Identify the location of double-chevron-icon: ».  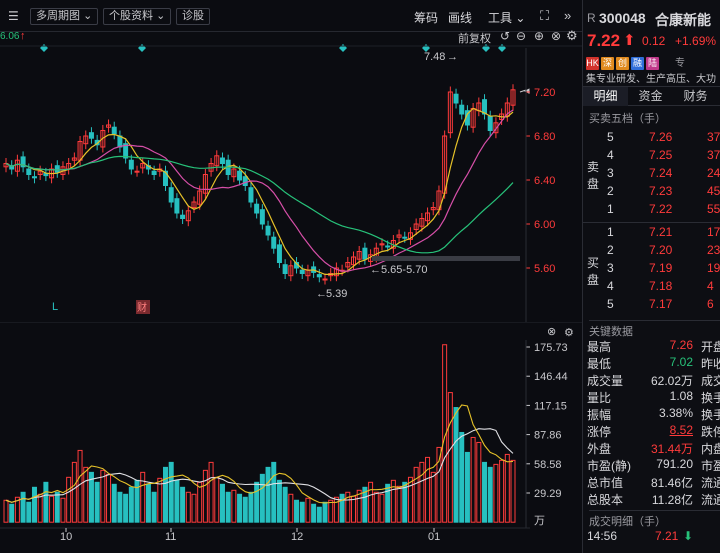
(568, 15).